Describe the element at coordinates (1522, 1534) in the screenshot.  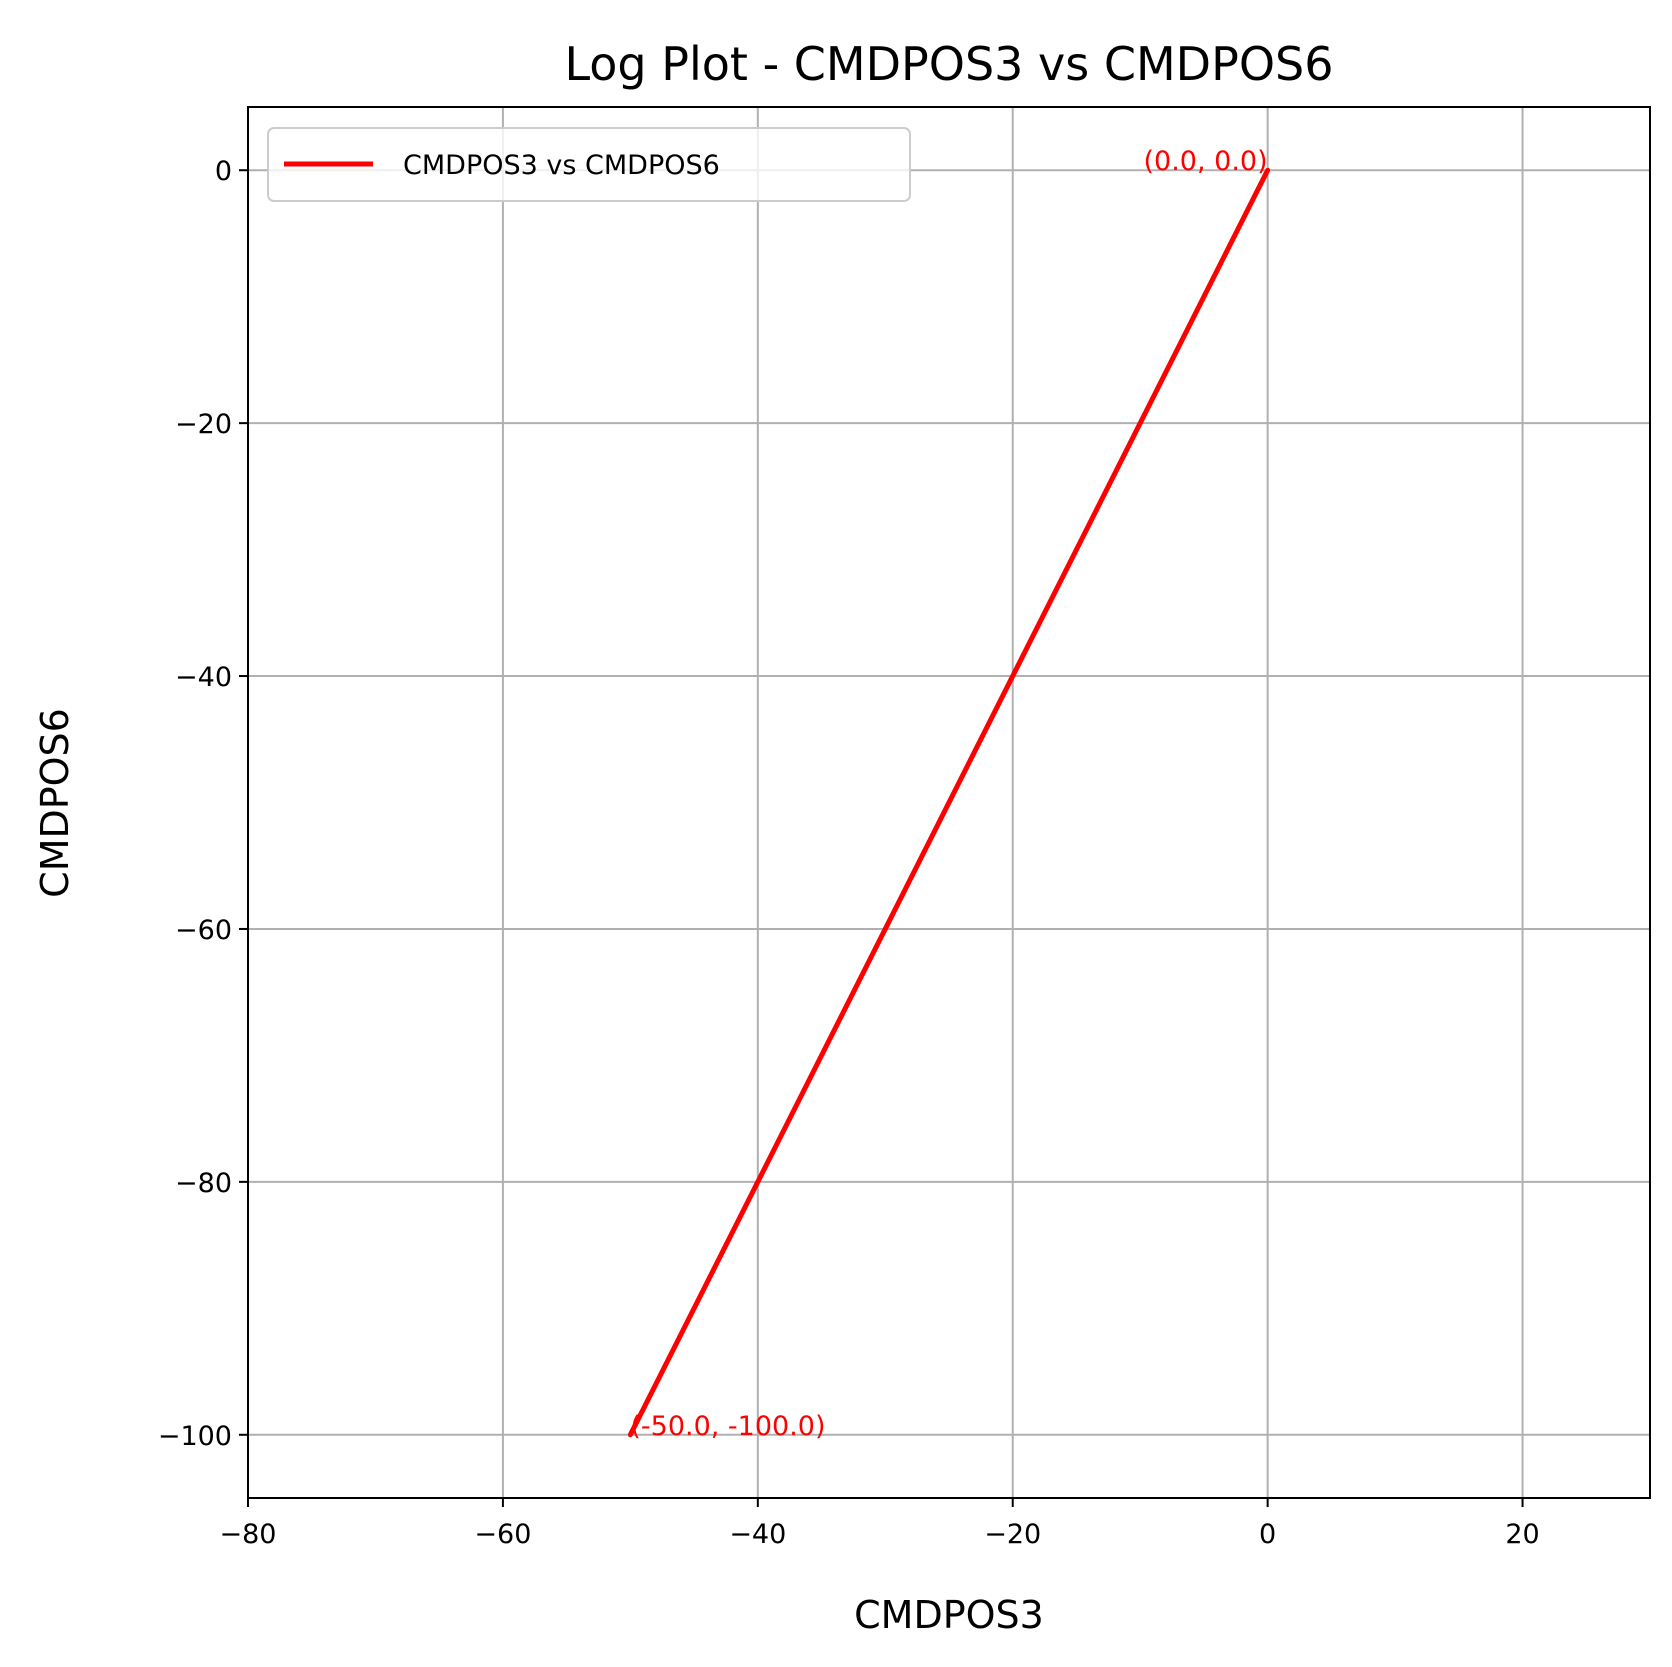
I see `x-tick-label: 20` at that location.